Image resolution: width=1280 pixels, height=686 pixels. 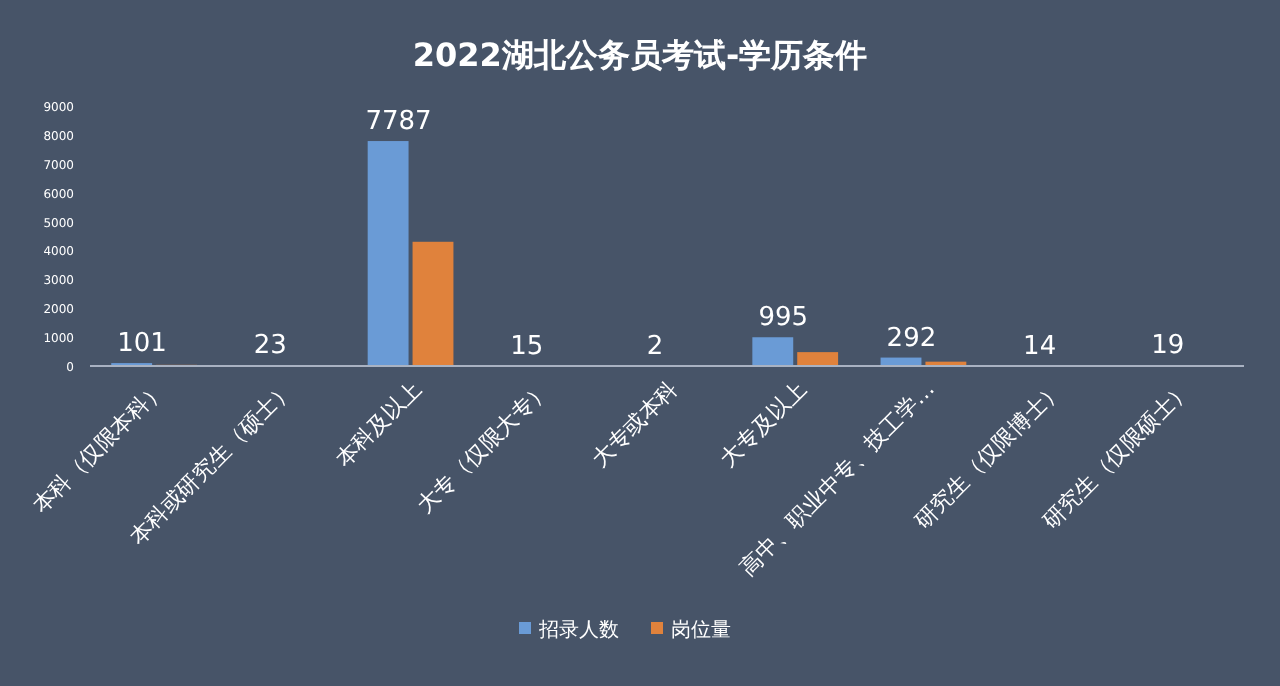 What do you see at coordinates (655, 346) in the screenshot?
I see `data-label: 2` at bounding box center [655, 346].